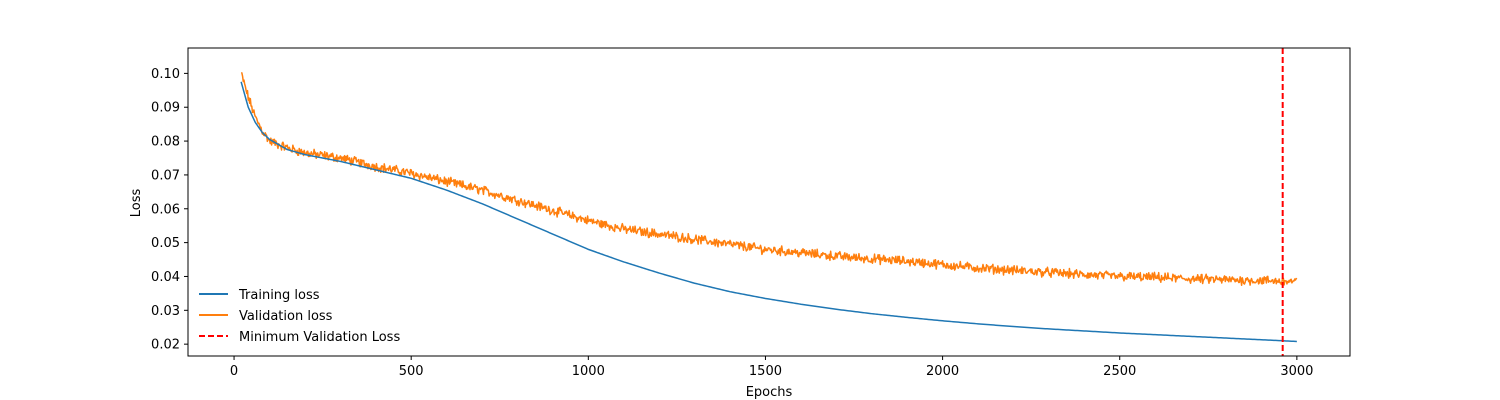  Describe the element at coordinates (165, 345) in the screenshot. I see `y-tick-label: 0.02` at that location.